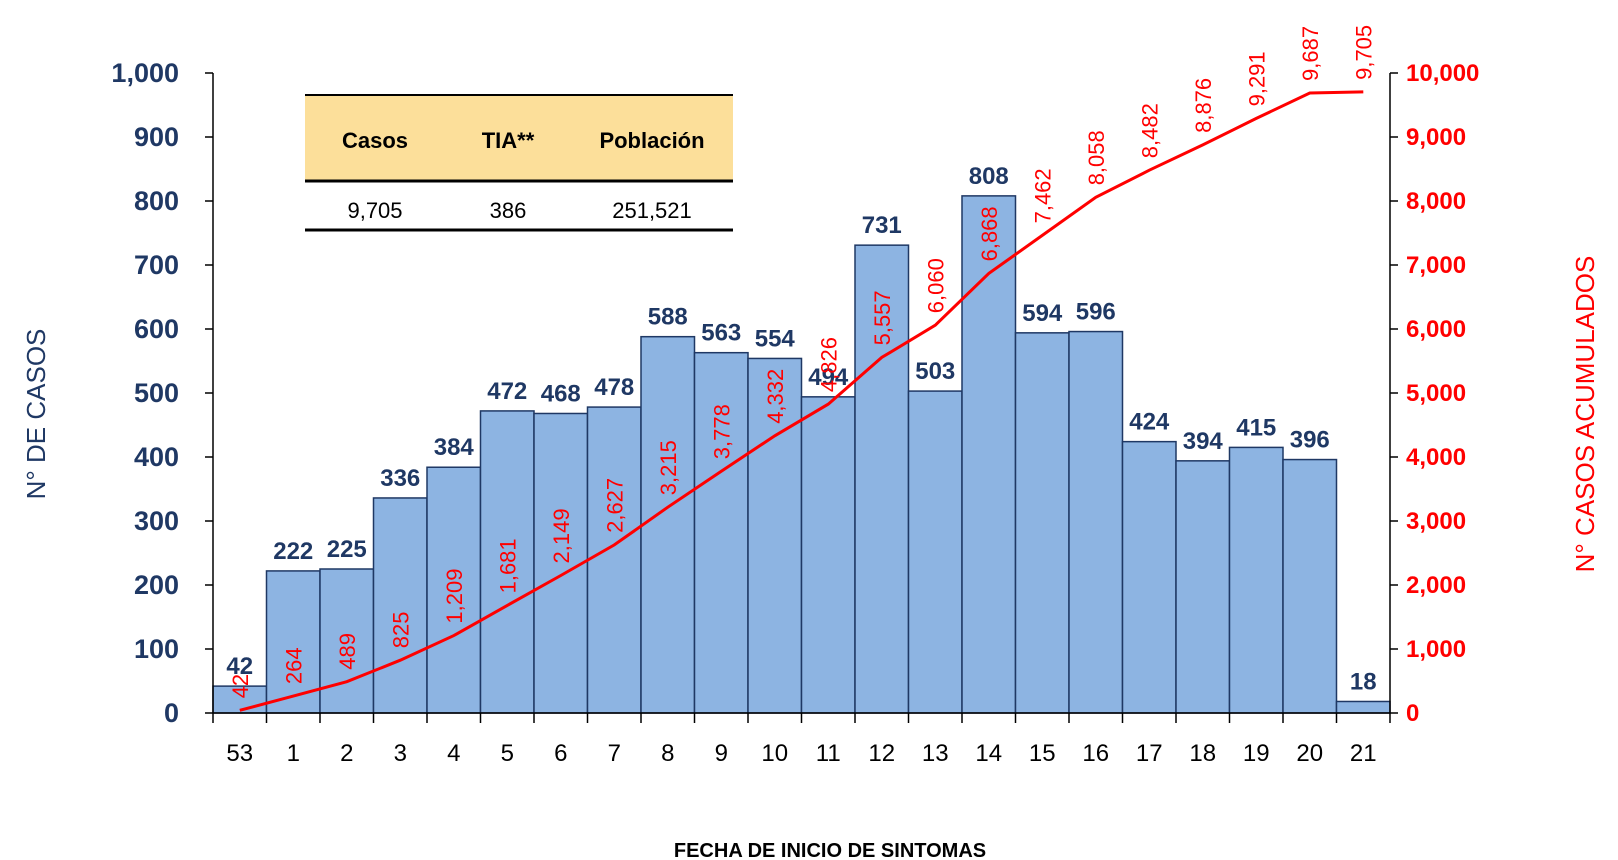 The image size is (1618, 860). What do you see at coordinates (1042, 195) in the screenshot?
I see `cumulative-value-label: 7,462` at bounding box center [1042, 195].